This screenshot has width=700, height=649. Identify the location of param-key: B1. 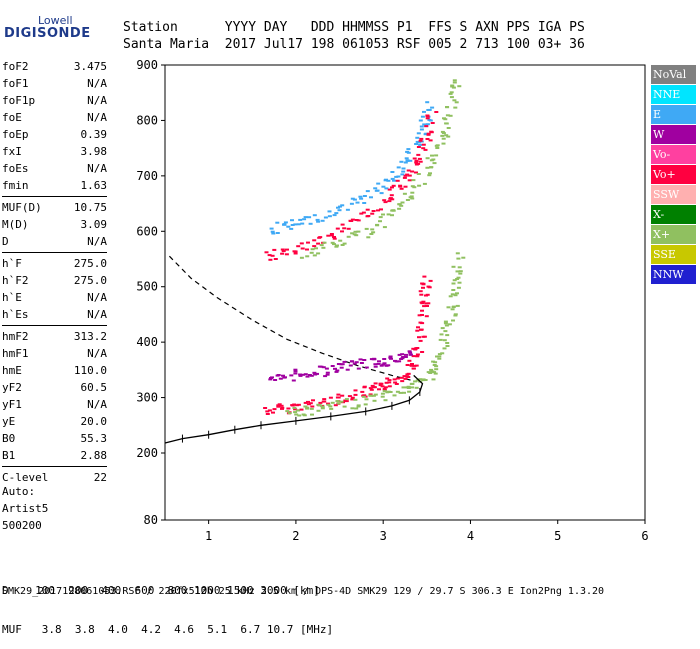
(9, 455).